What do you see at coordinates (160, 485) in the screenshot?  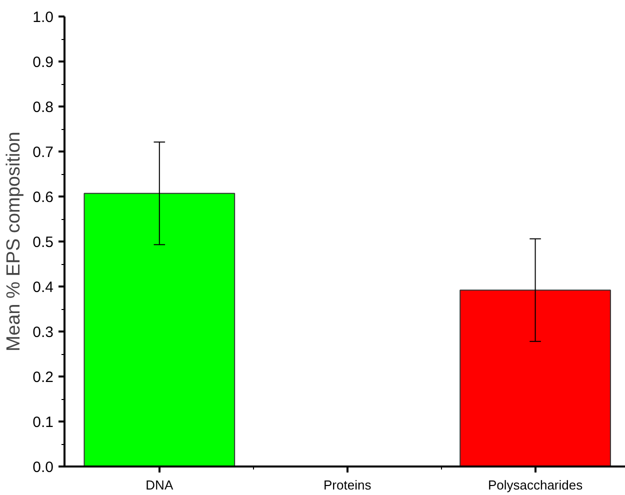 I see `x-tick-label: DNA` at bounding box center [160, 485].